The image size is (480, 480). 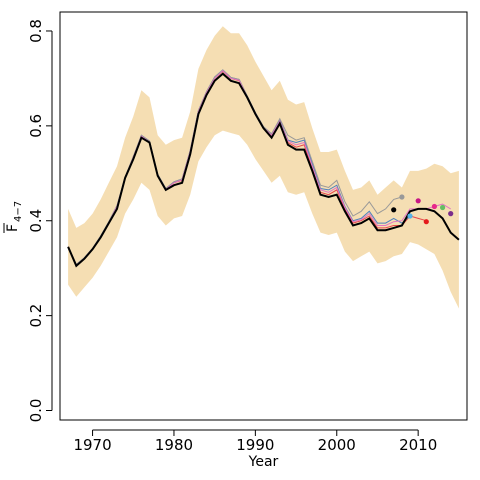 I want to click on y-tick-label: 0.4, so click(x=36, y=221).